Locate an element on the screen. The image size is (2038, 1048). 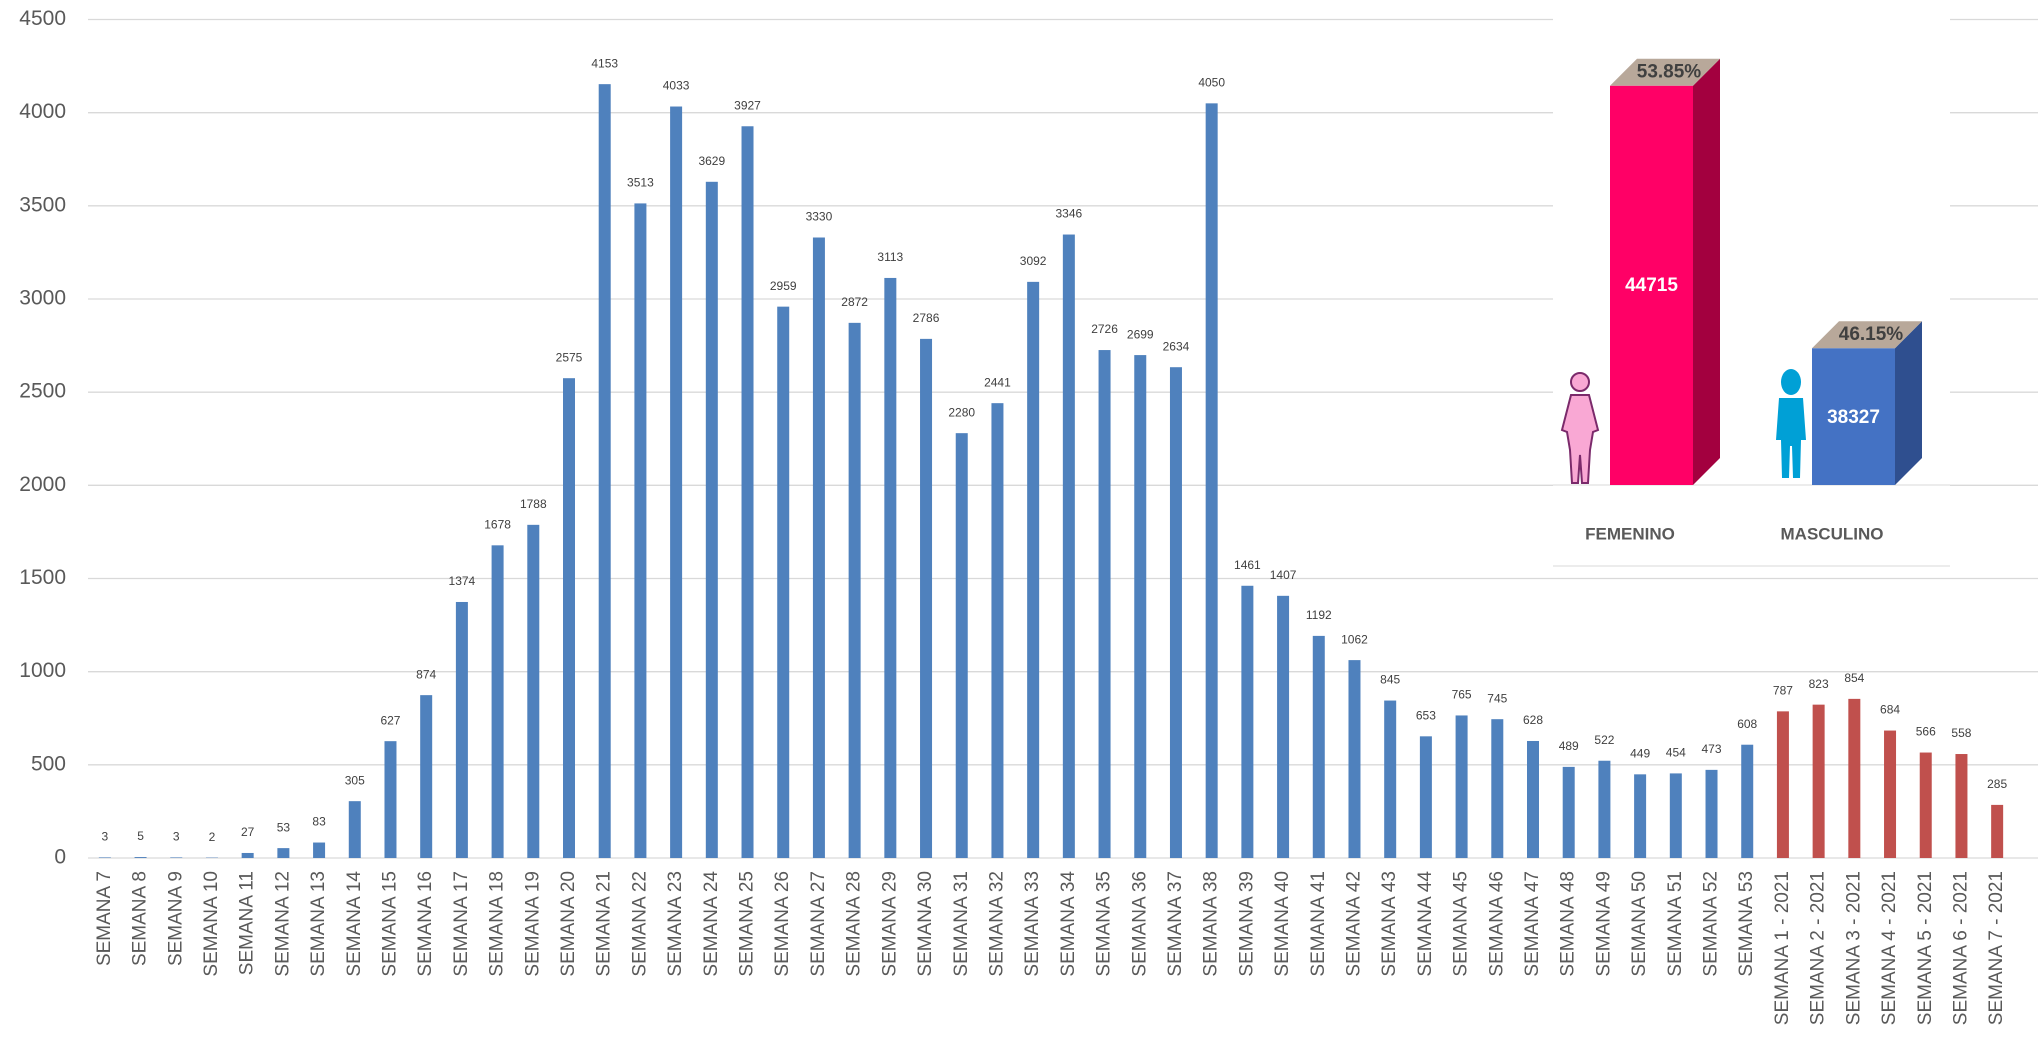
x-tick-label: SEMANA 26 is located at coordinates (782, 924).